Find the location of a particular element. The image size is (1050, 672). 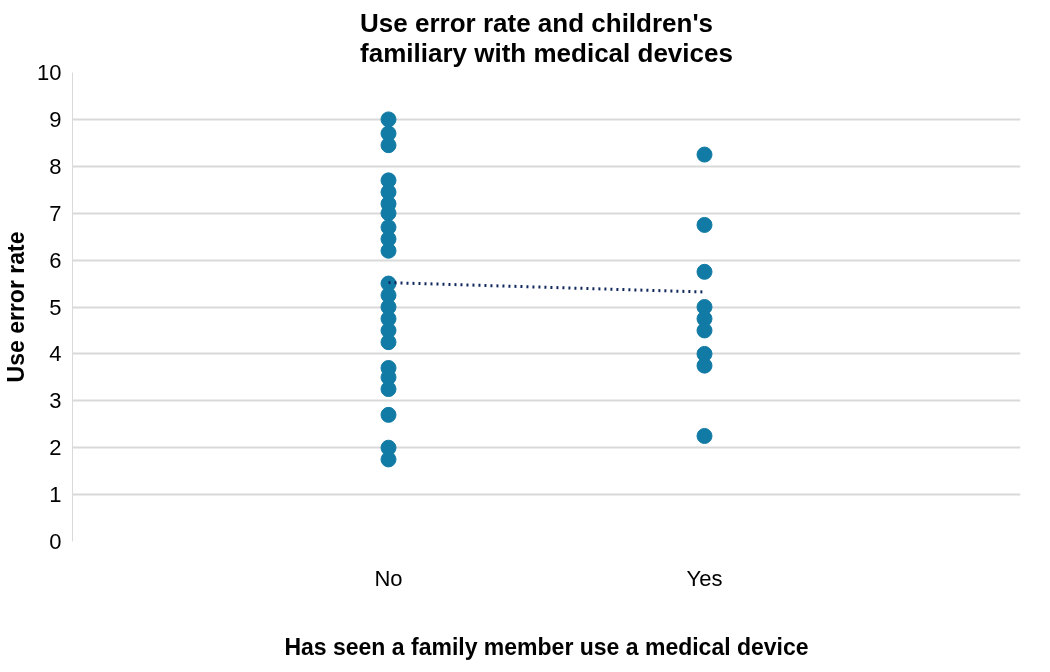

x-tick-label: No is located at coordinates (388, 578).